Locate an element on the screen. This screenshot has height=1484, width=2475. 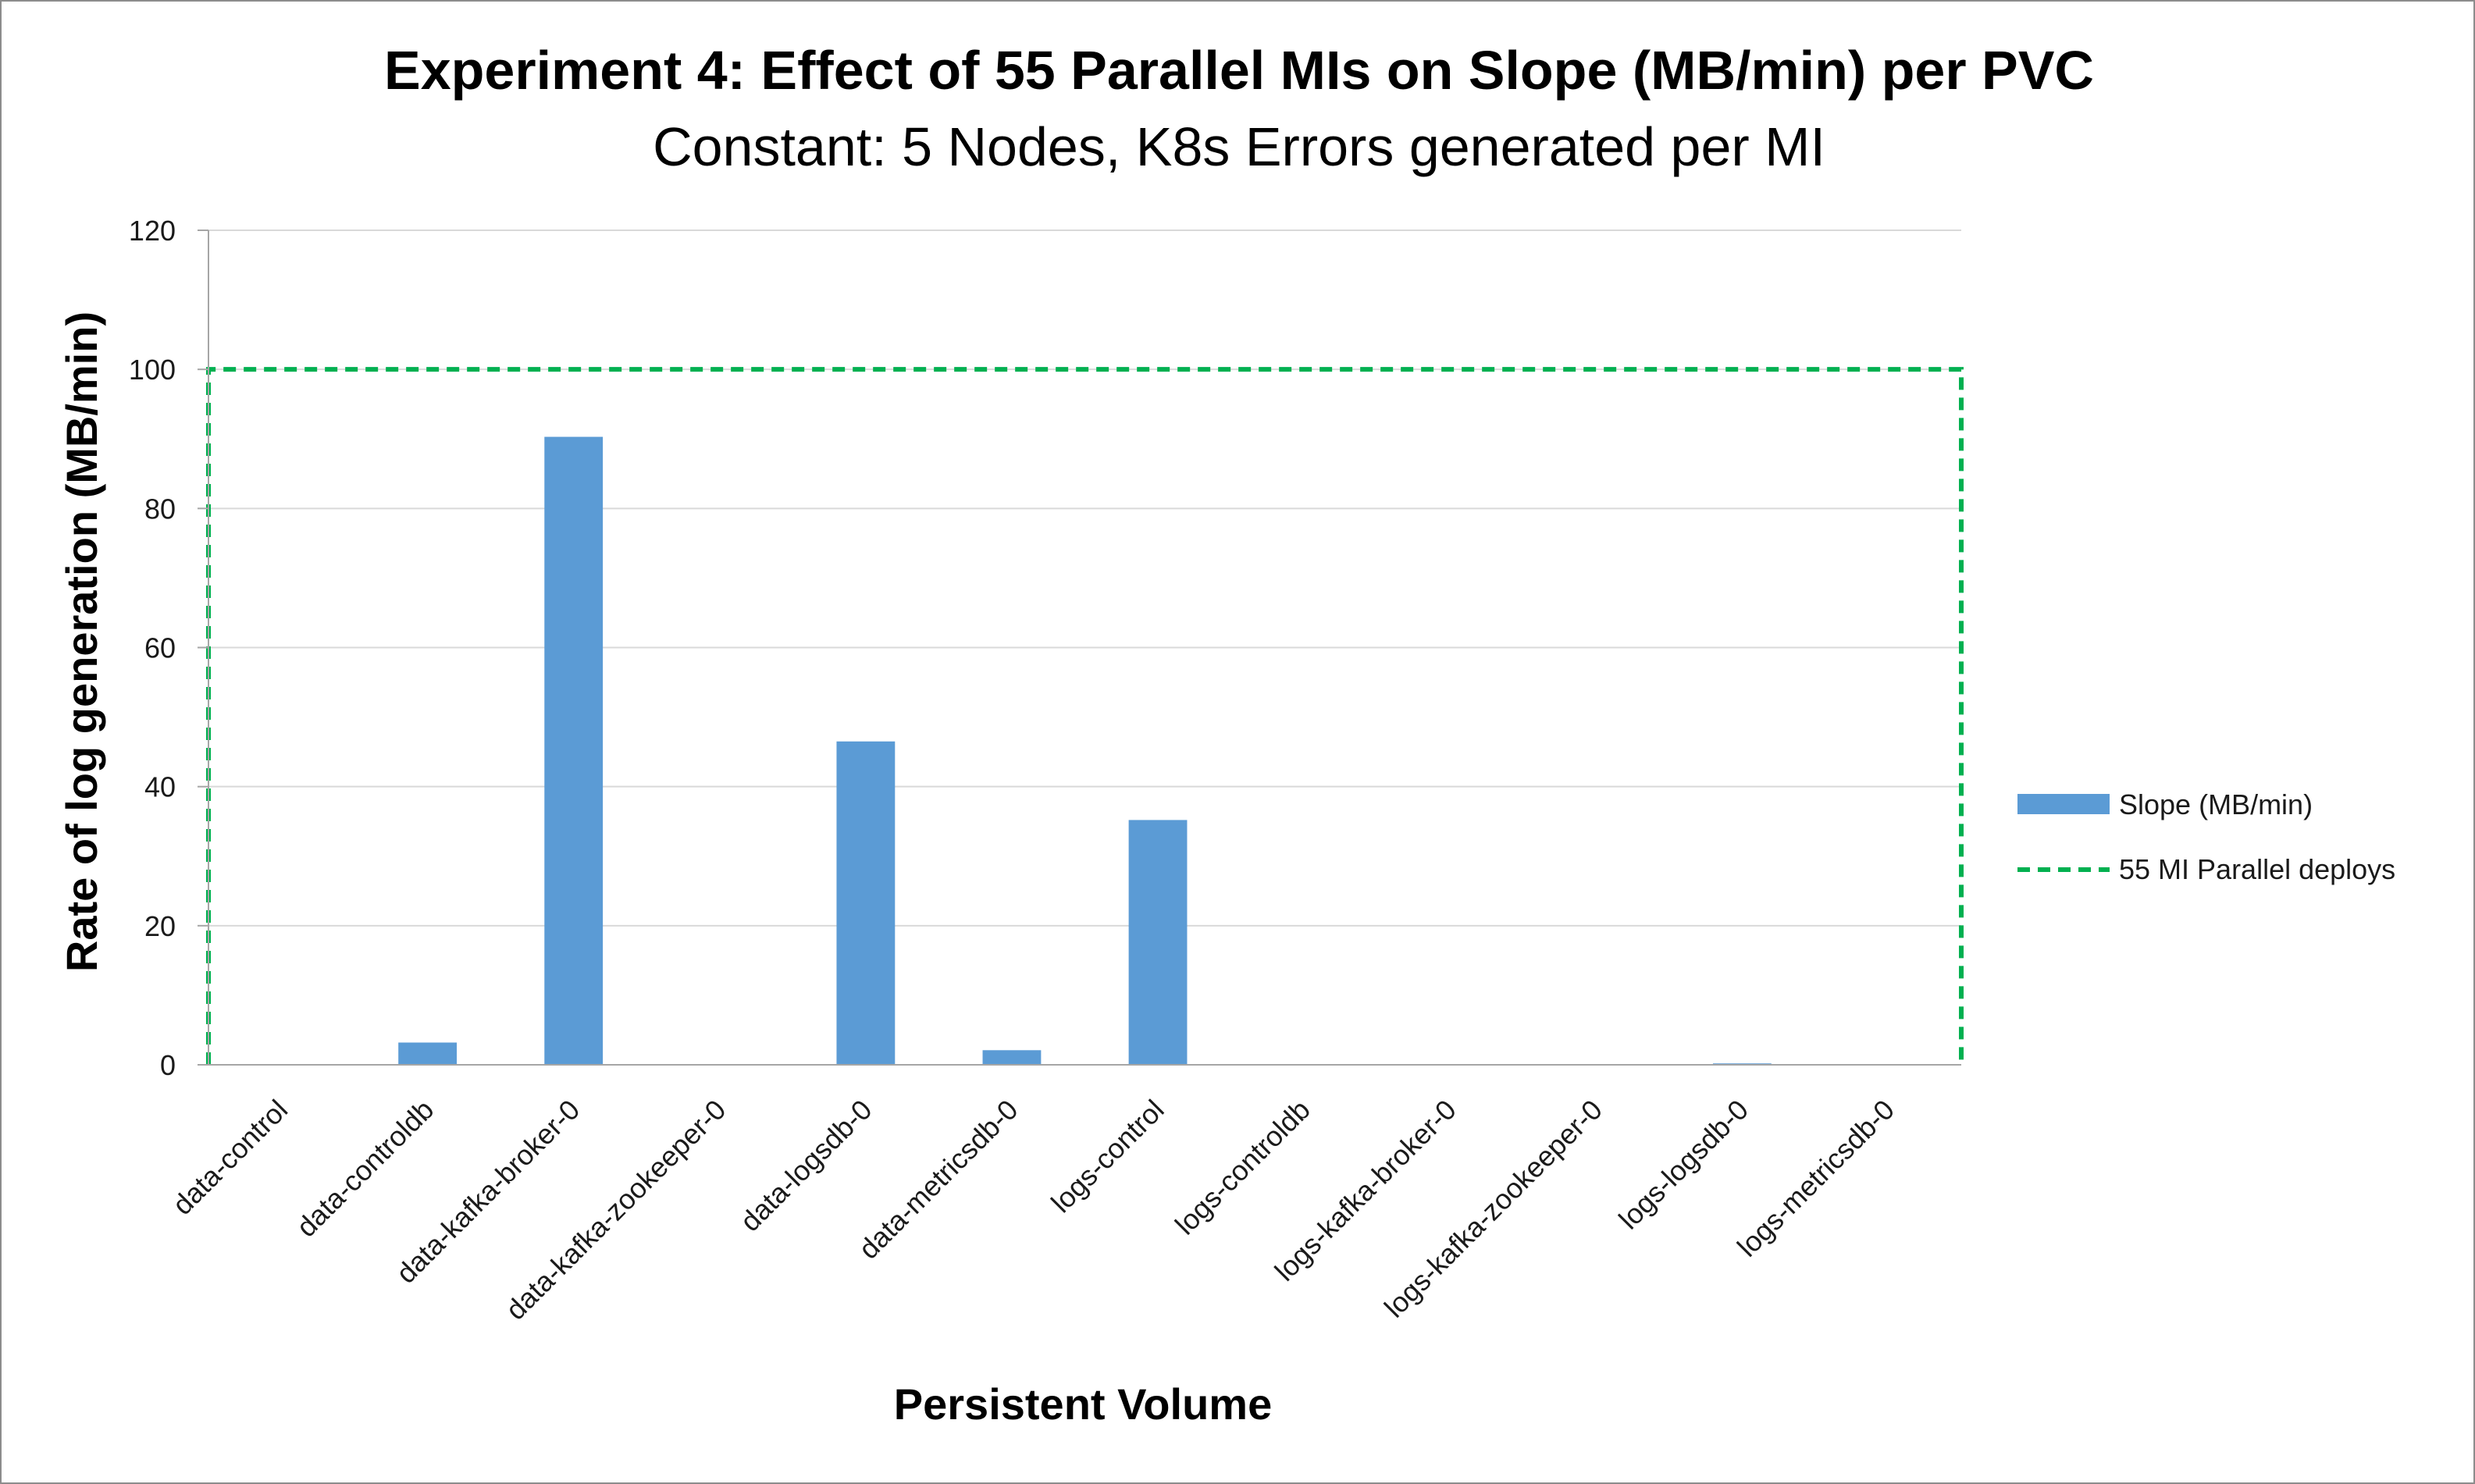
y-tick-label: 100 is located at coordinates (152, 370).